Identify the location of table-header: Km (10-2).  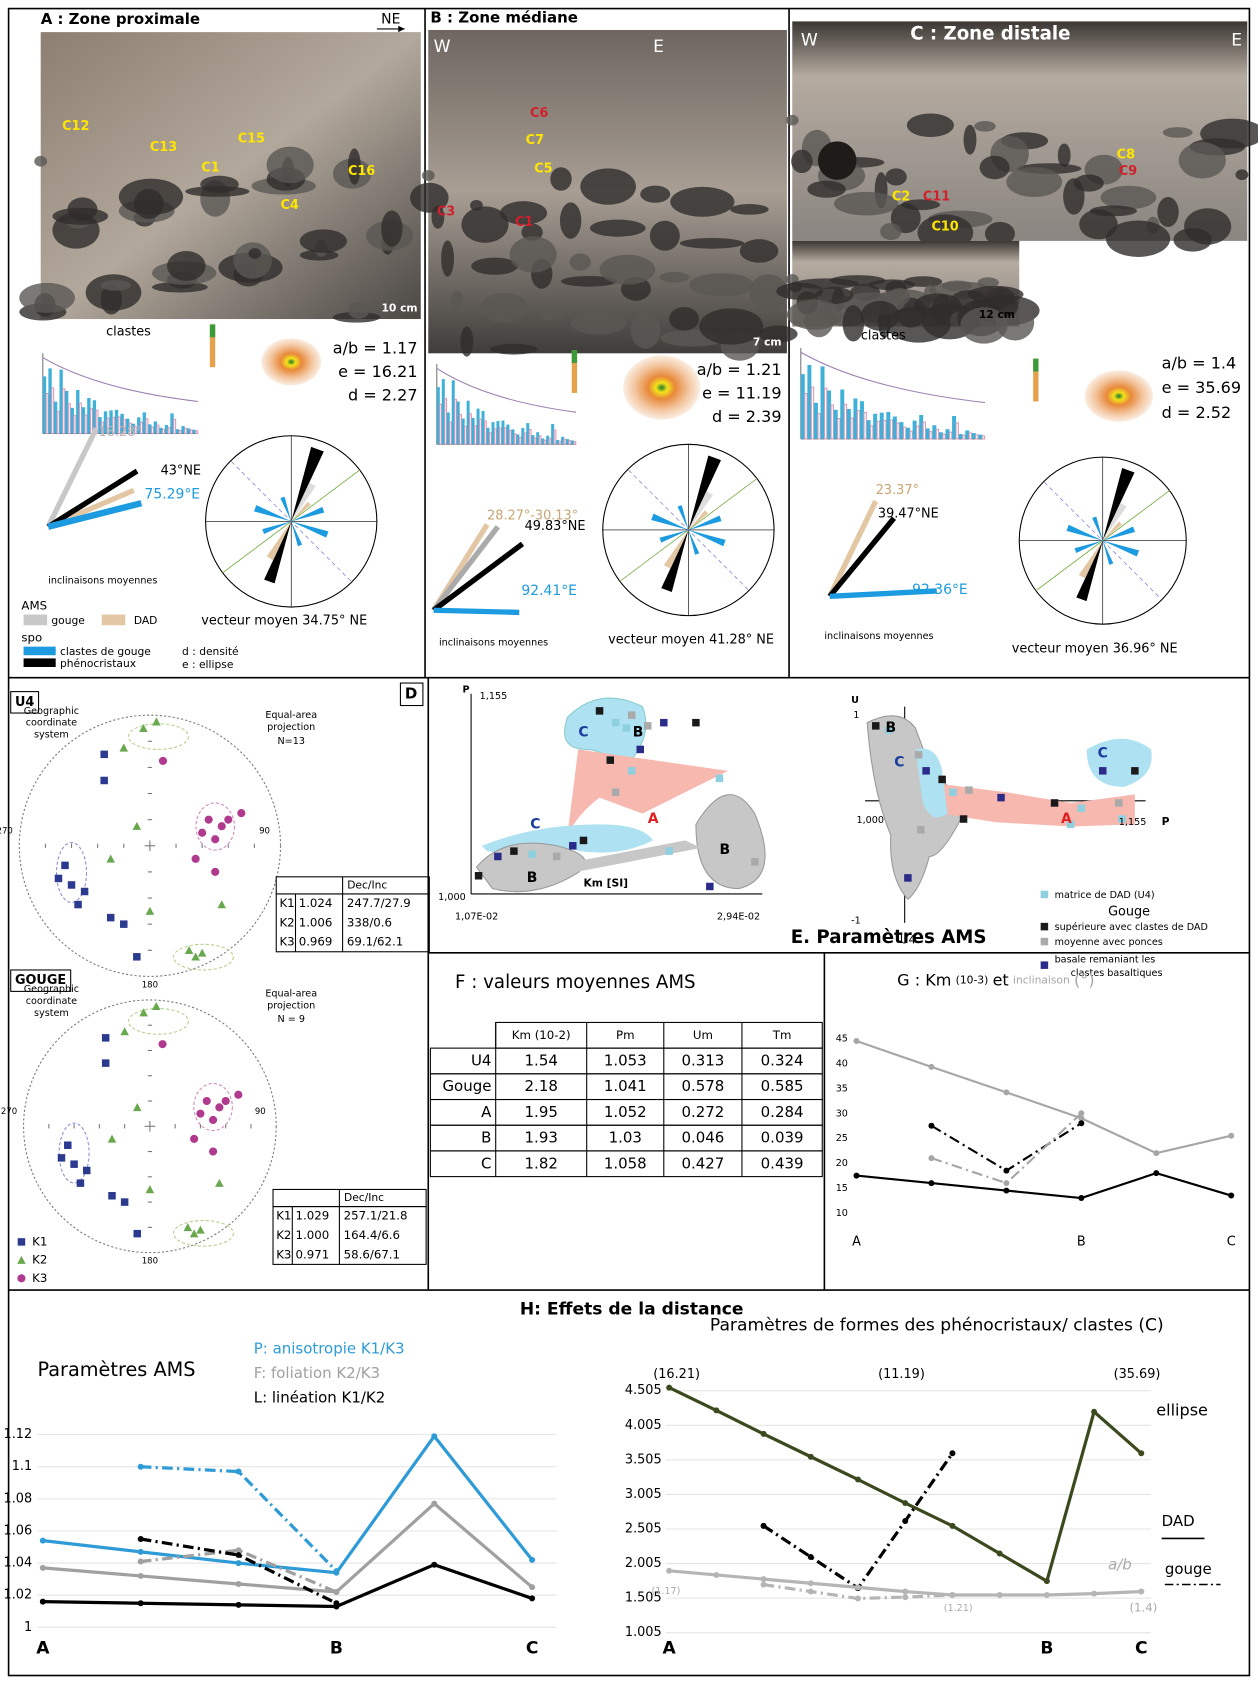
(541, 1035).